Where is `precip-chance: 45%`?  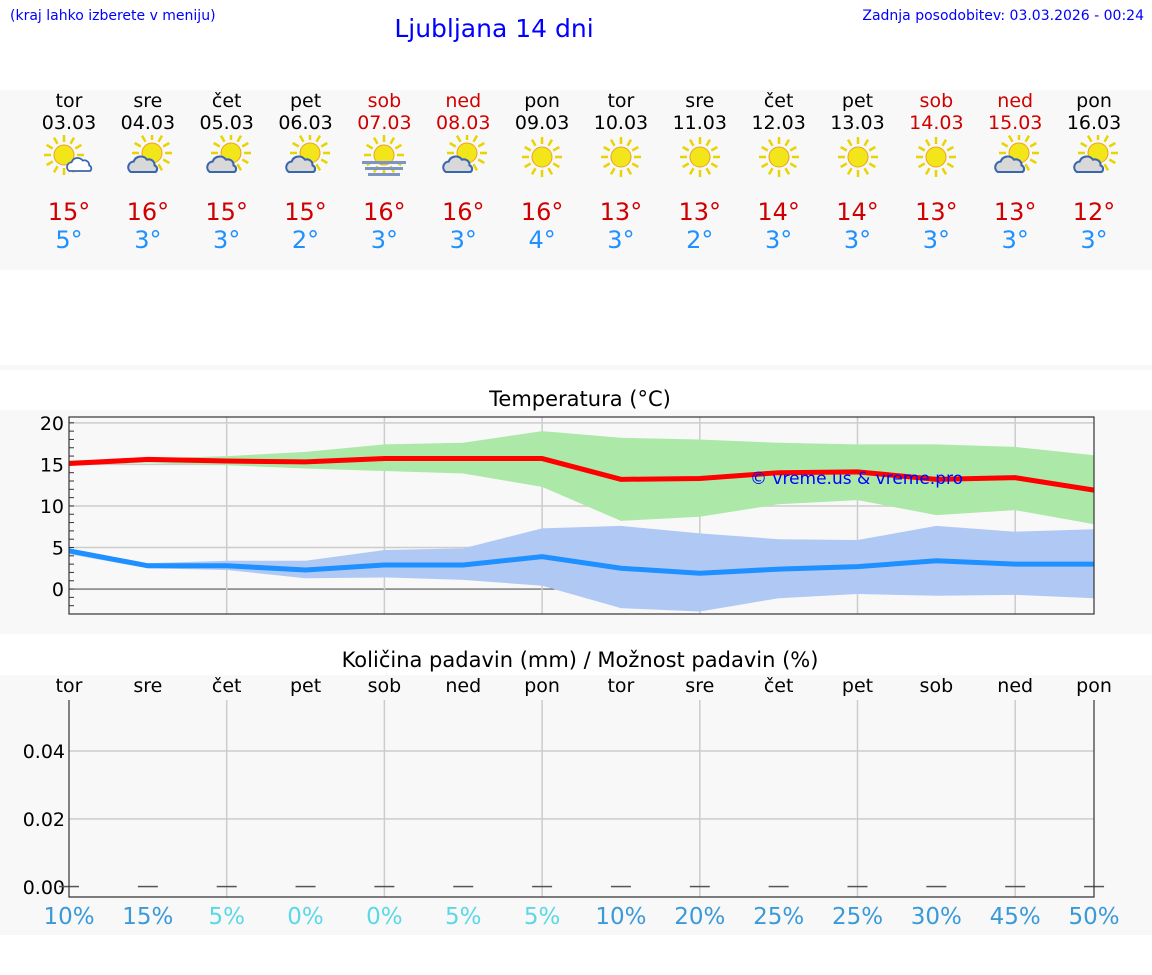
precip-chance: 45% is located at coordinates (1015, 917).